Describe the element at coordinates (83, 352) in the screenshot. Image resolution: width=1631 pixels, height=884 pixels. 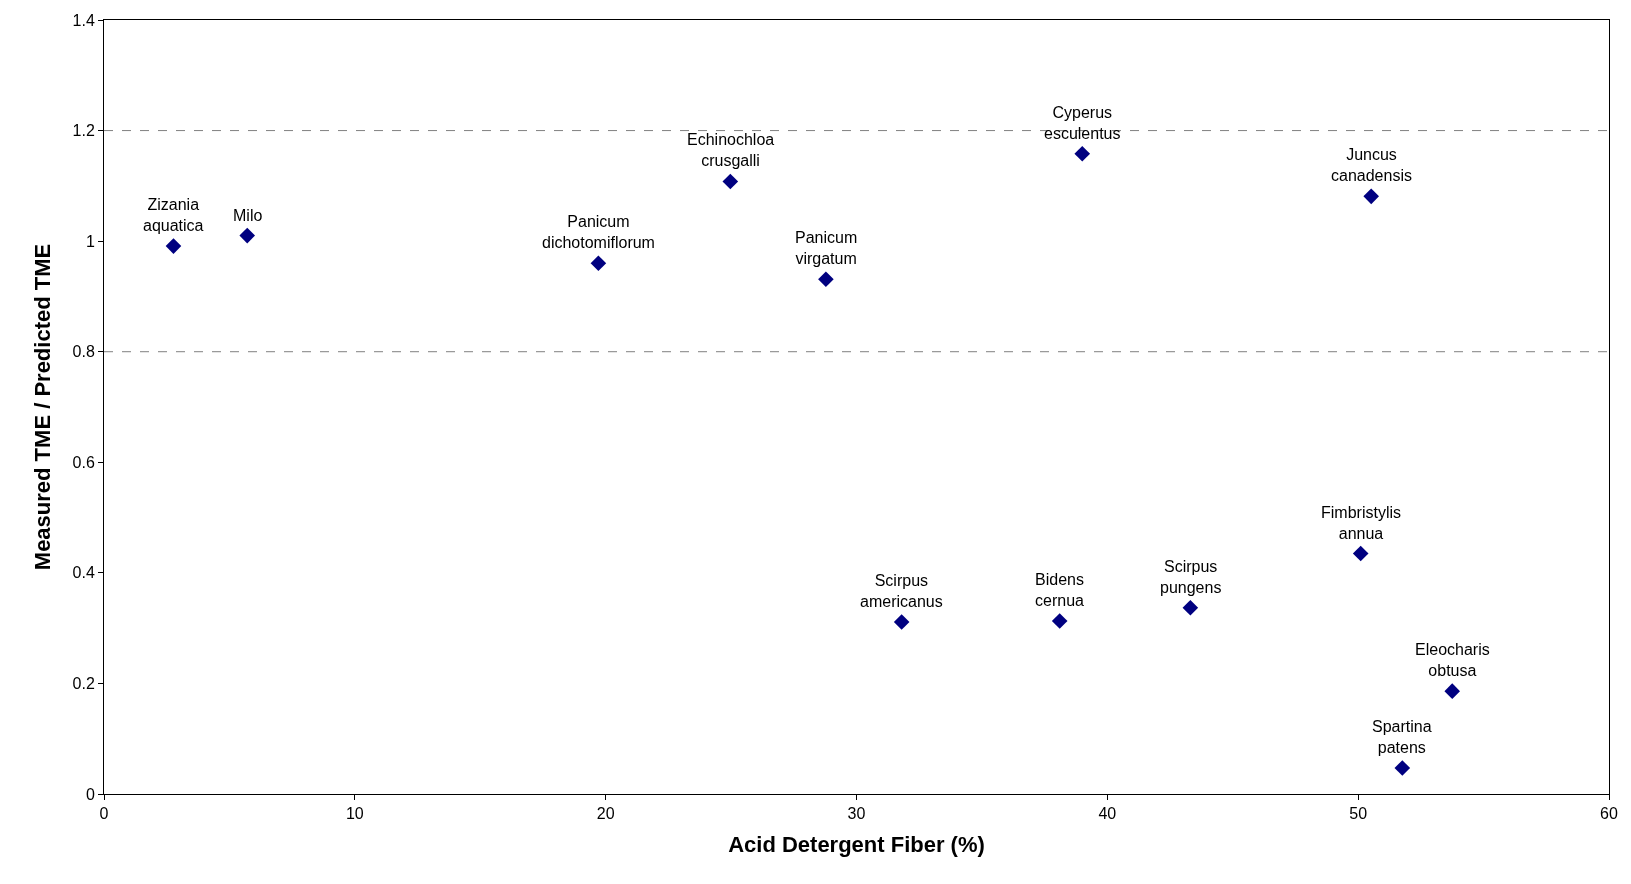
I see `y-tick-label: 0.8` at that location.